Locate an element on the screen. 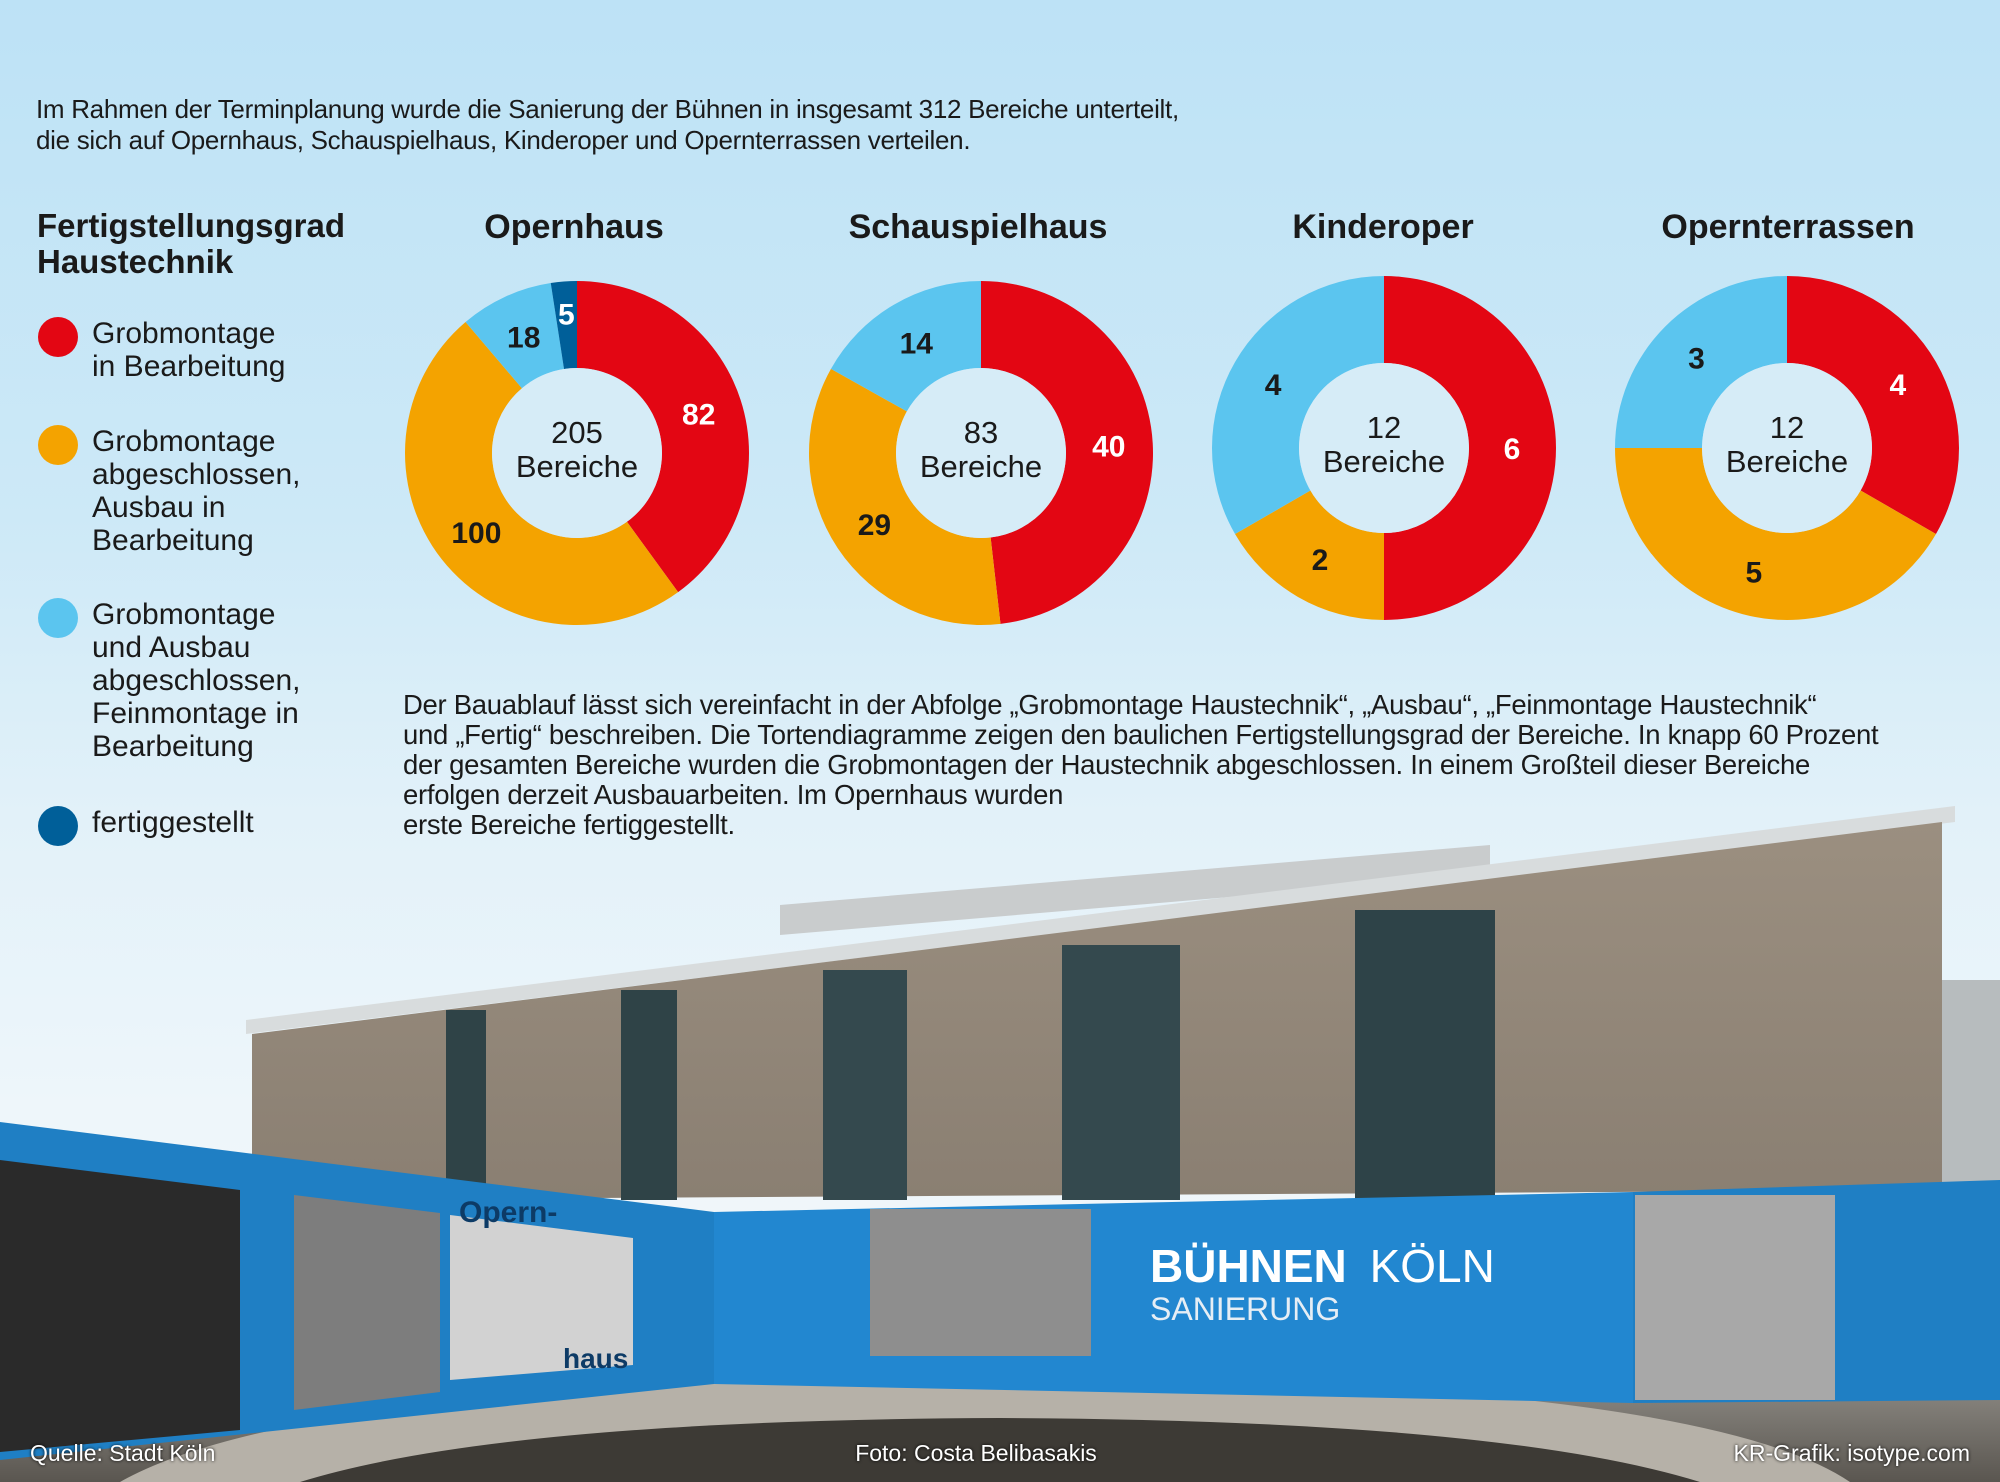  legend-title: Fertigstellungsgrad Haustechnik is located at coordinates (191, 244).